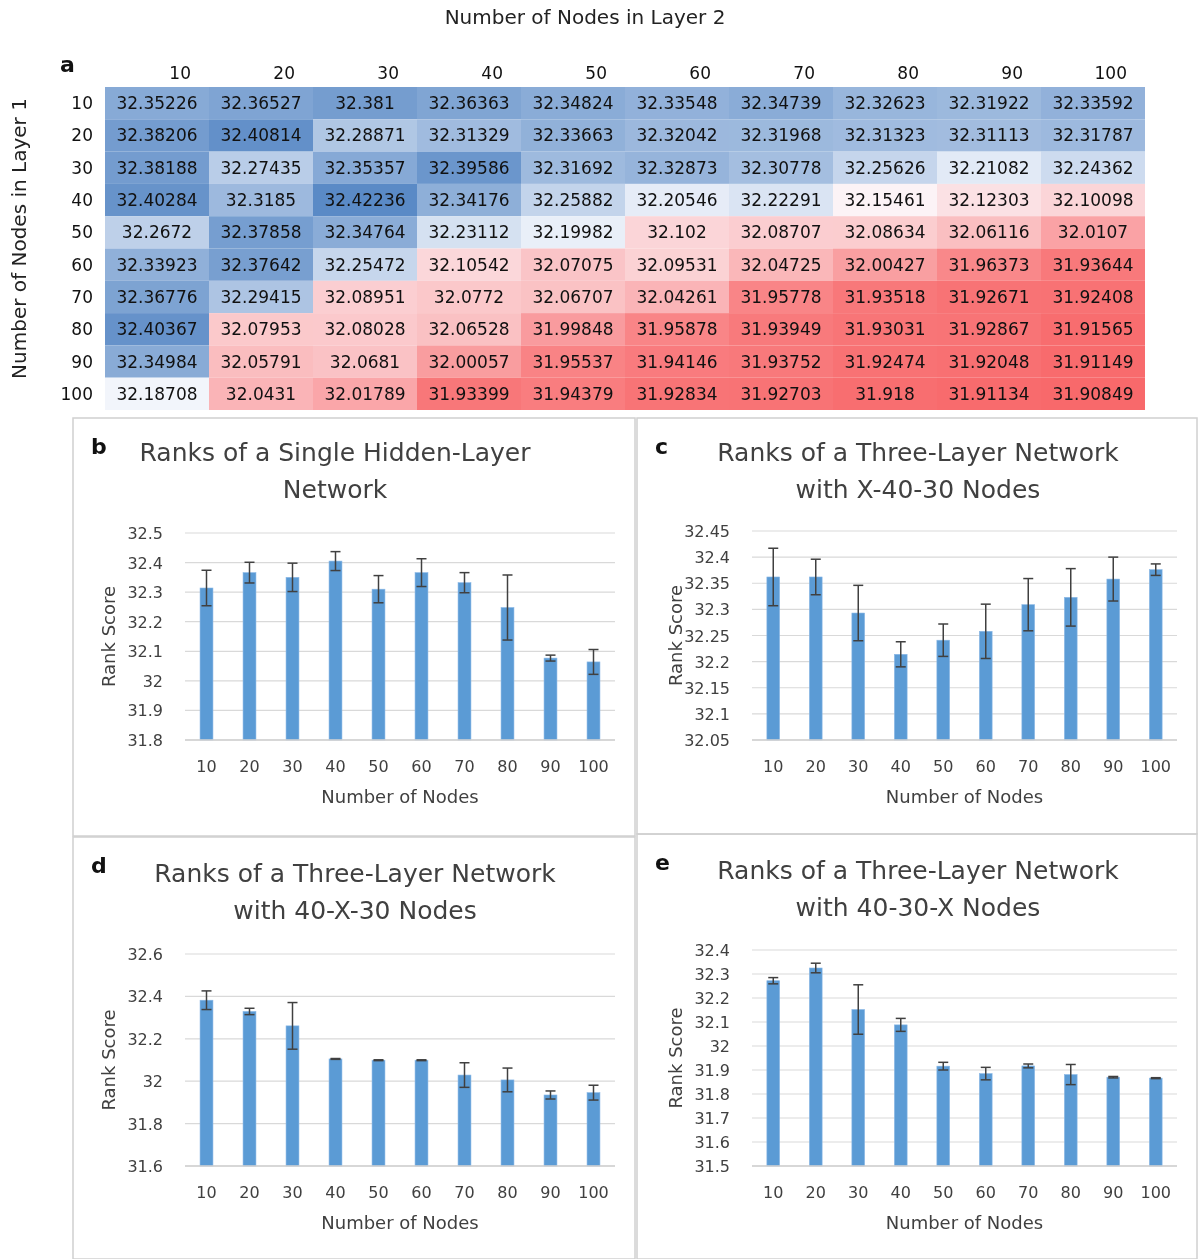  I want to click on data-label: 32.34984, so click(157, 361).